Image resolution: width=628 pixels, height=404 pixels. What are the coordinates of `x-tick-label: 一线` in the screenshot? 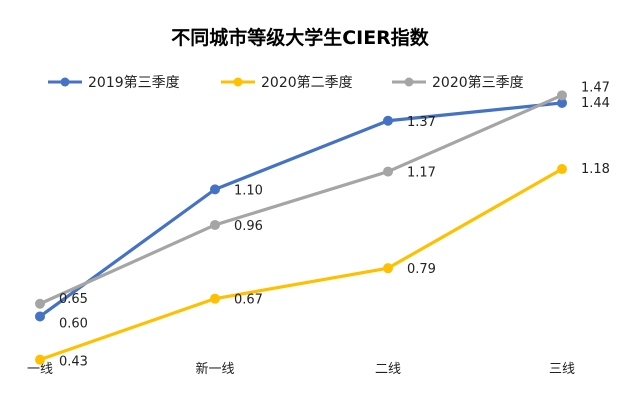 It's located at (40, 369).